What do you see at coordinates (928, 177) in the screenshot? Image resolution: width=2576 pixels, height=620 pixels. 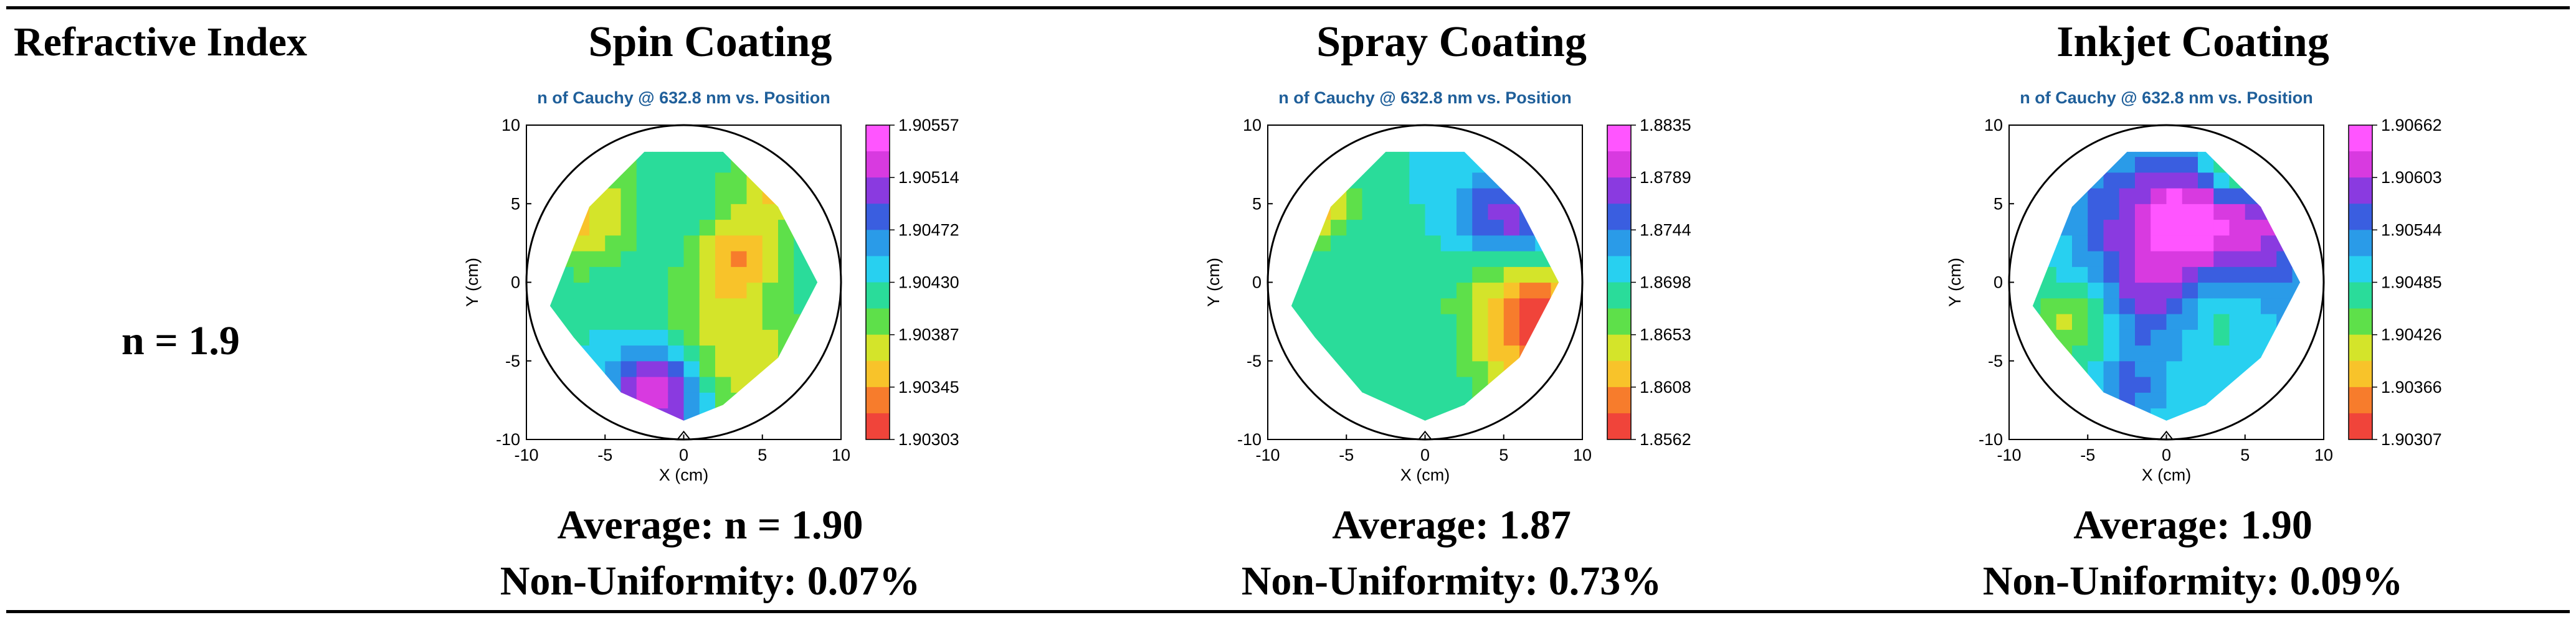 I see `colorbar-label: 1.90514` at bounding box center [928, 177].